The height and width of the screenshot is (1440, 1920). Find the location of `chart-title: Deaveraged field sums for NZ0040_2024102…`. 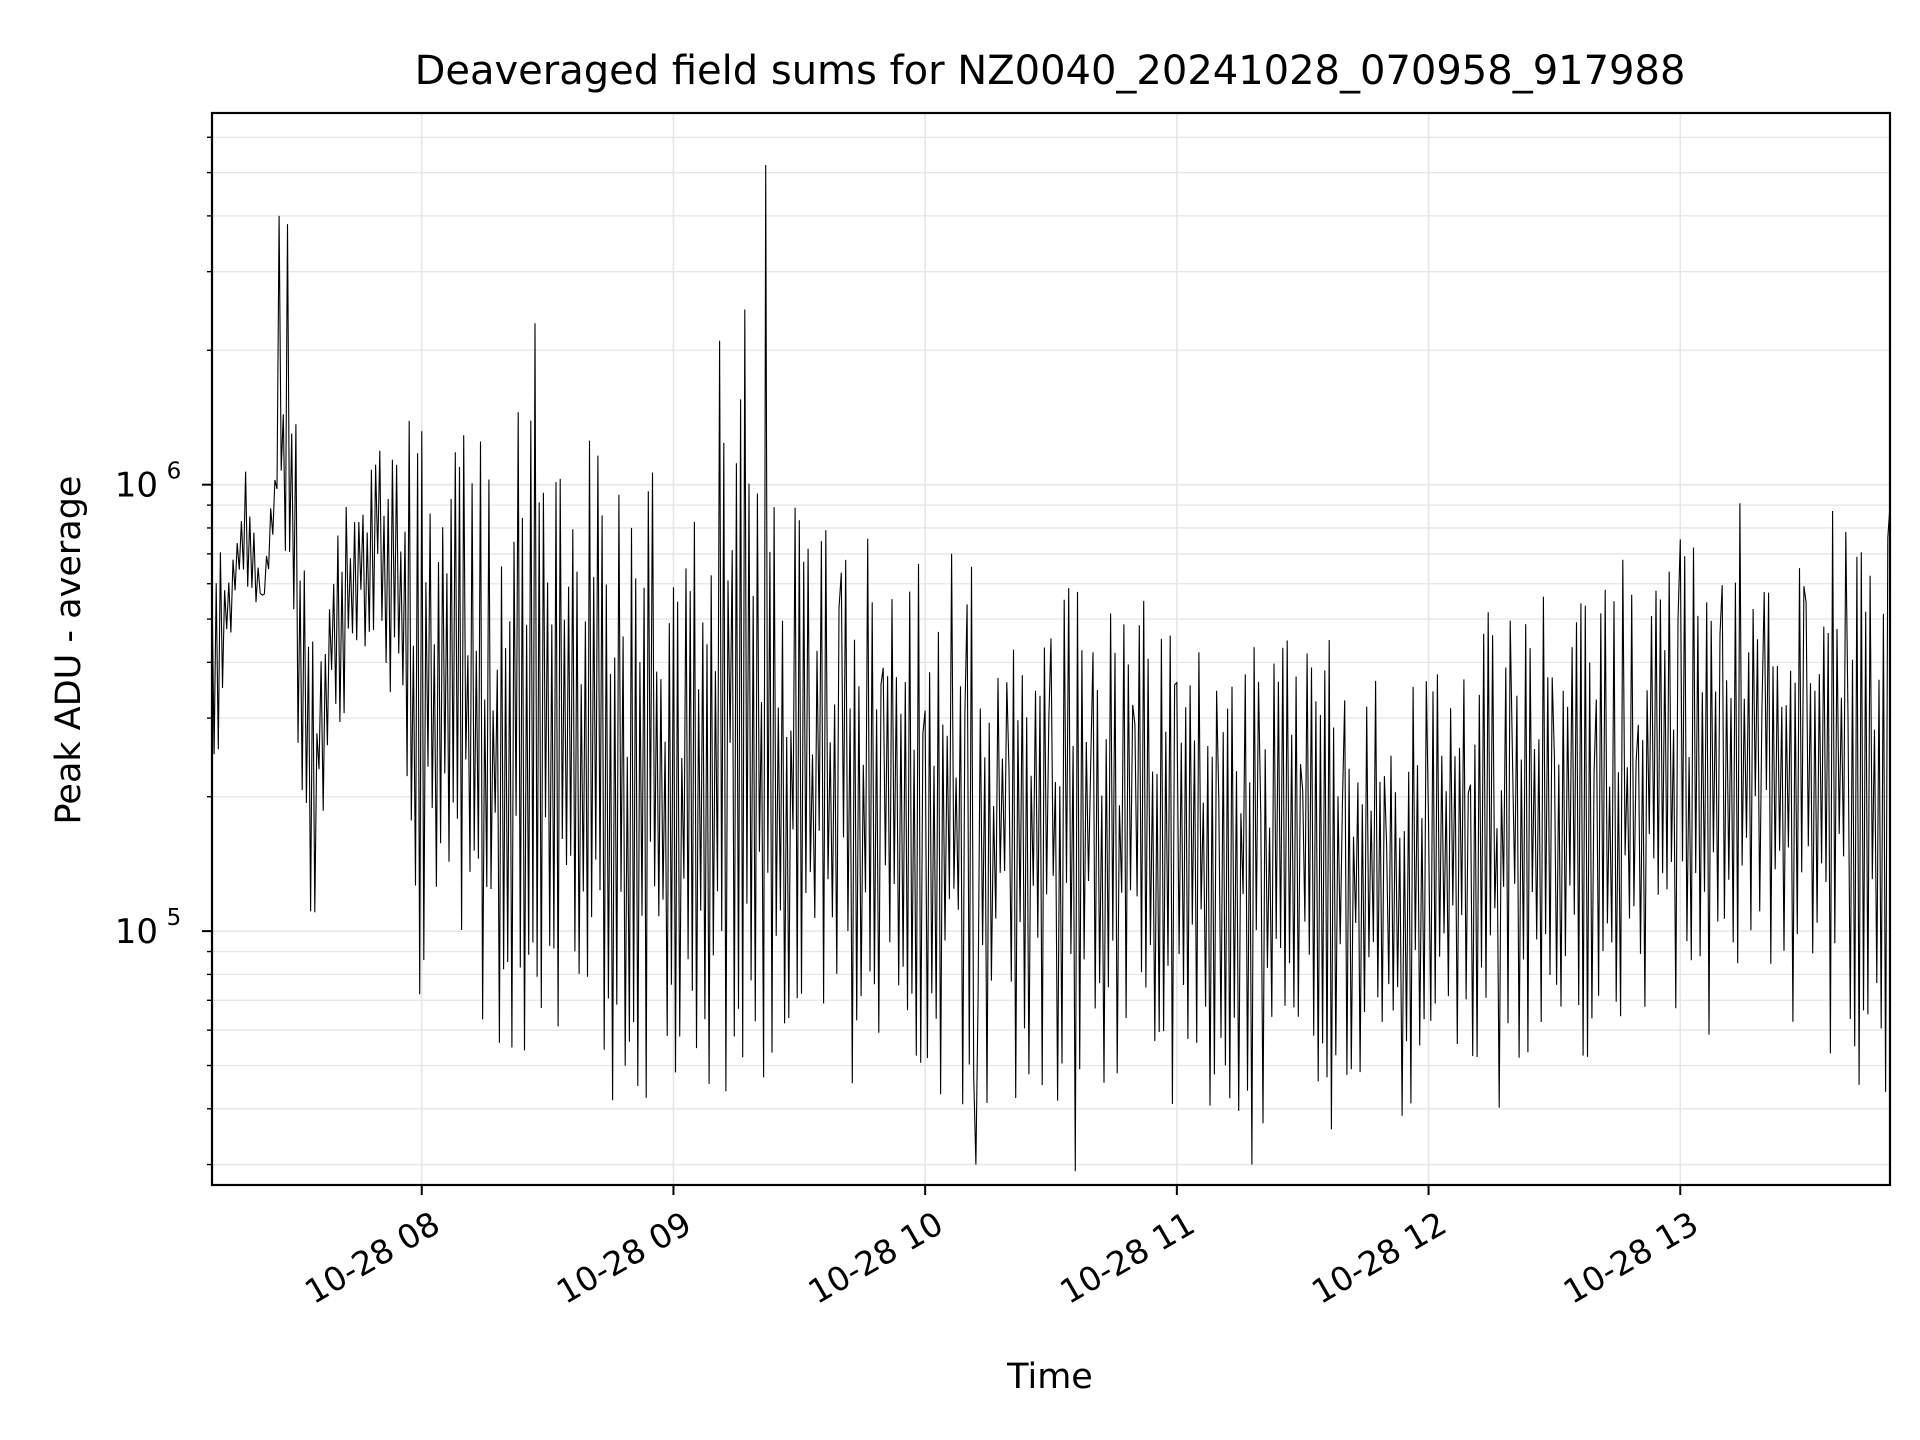

chart-title: Deaveraged field sums for NZ0040_2024102… is located at coordinates (1050, 71).